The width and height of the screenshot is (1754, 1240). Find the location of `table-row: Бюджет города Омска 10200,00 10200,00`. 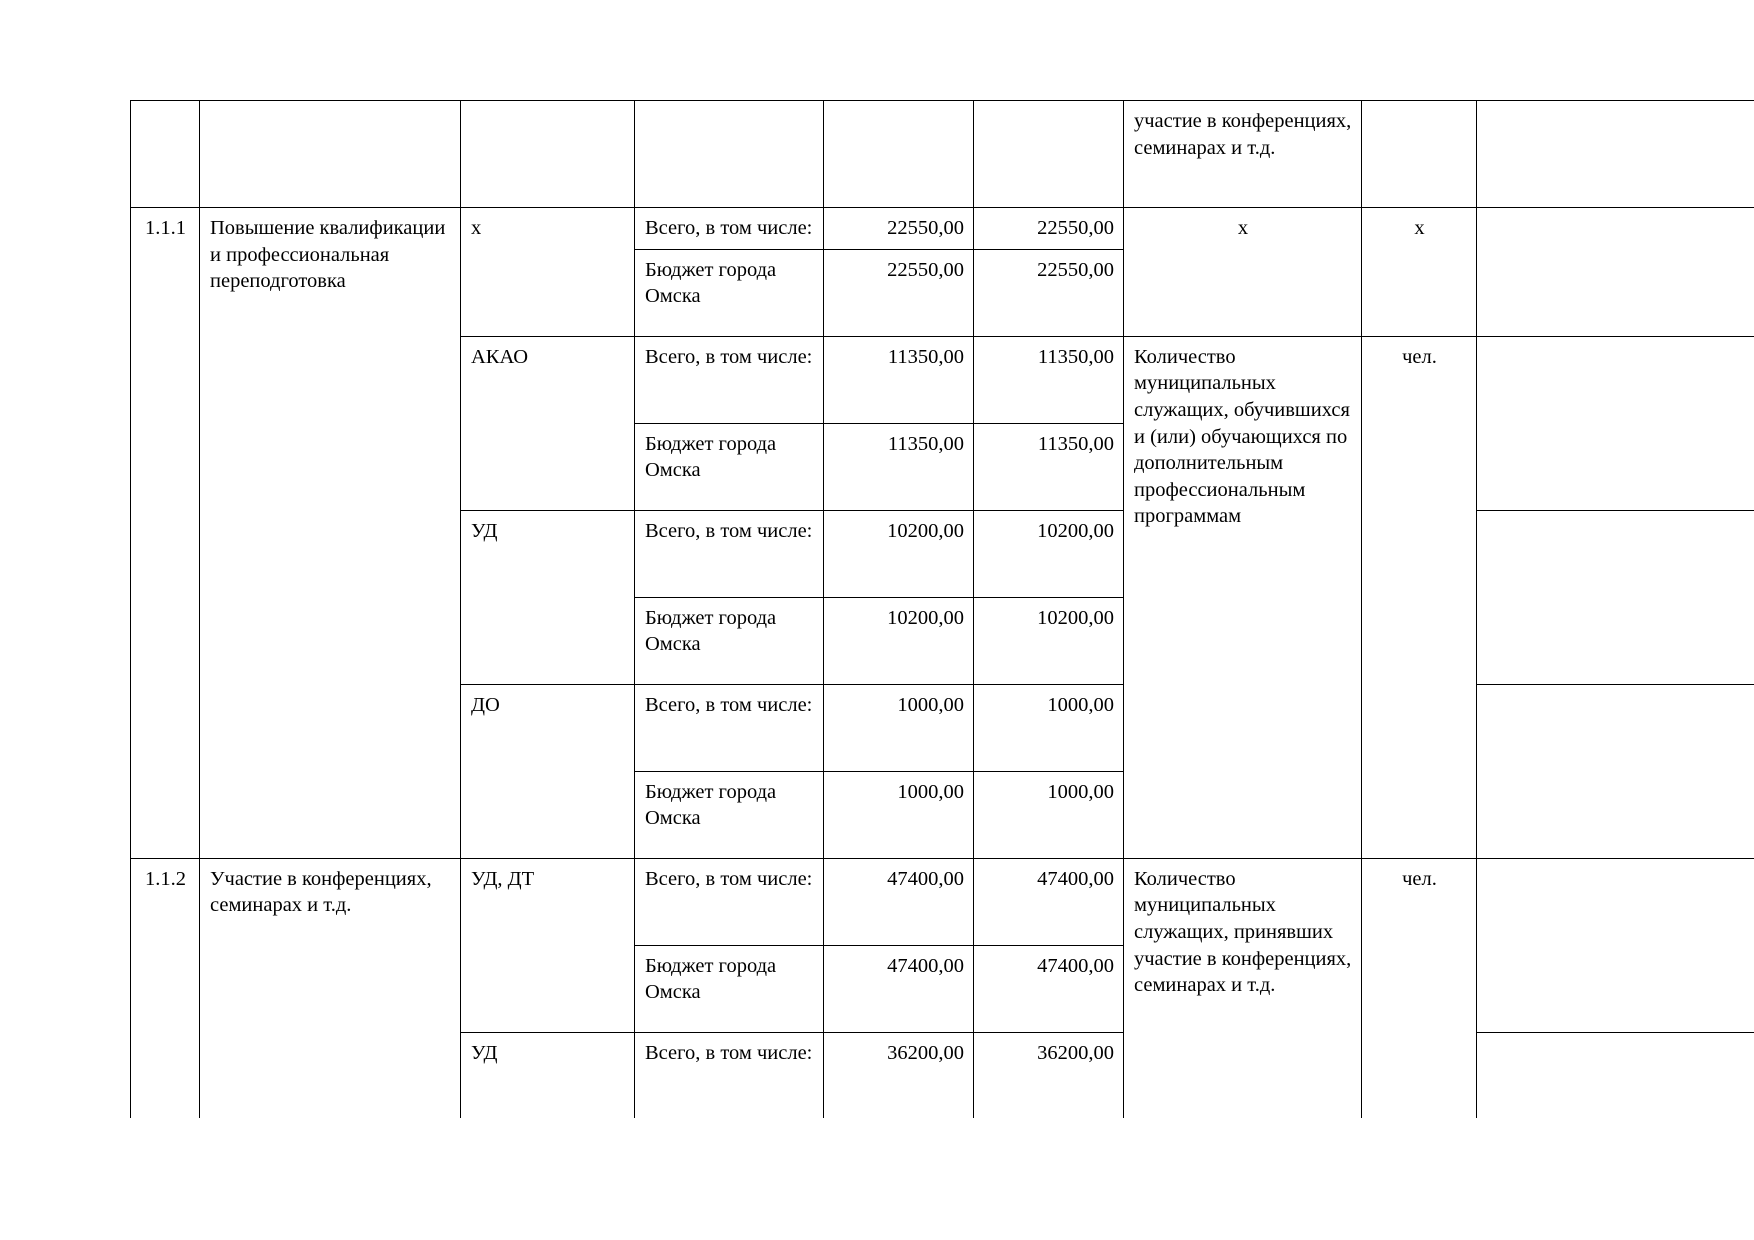

table-row: Бюджет города Омска 10200,00 10200,00 is located at coordinates (942, 640).